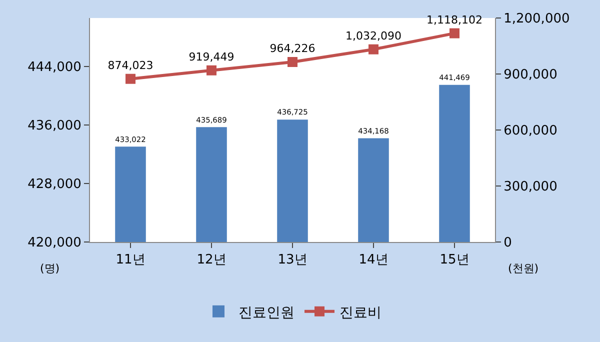 The width and height of the screenshot is (600, 342). I want to click on x-tick-label: 15년, so click(455, 260).